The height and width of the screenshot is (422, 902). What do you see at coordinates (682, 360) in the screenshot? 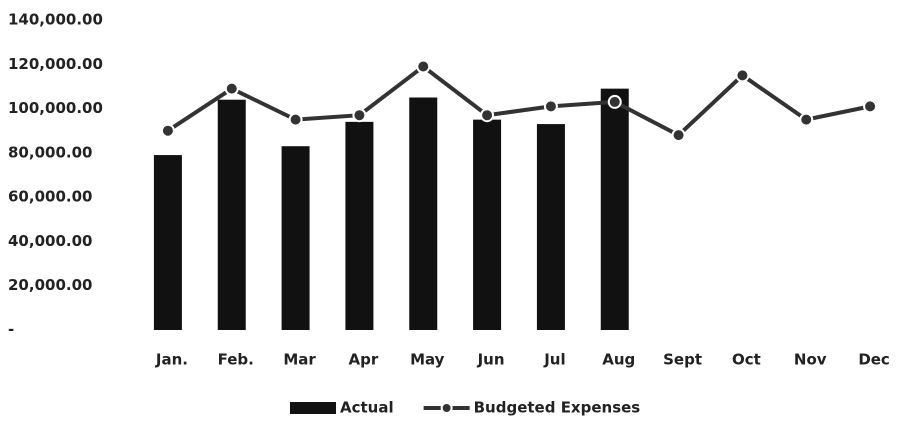
I see `x-tick-label: Sept` at bounding box center [682, 360].